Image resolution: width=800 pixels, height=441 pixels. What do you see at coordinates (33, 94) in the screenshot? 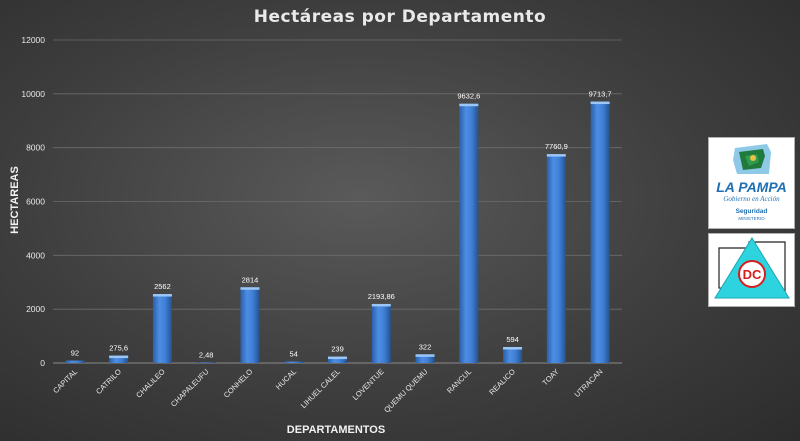
I see `y-tick-label: 10000` at bounding box center [33, 94].